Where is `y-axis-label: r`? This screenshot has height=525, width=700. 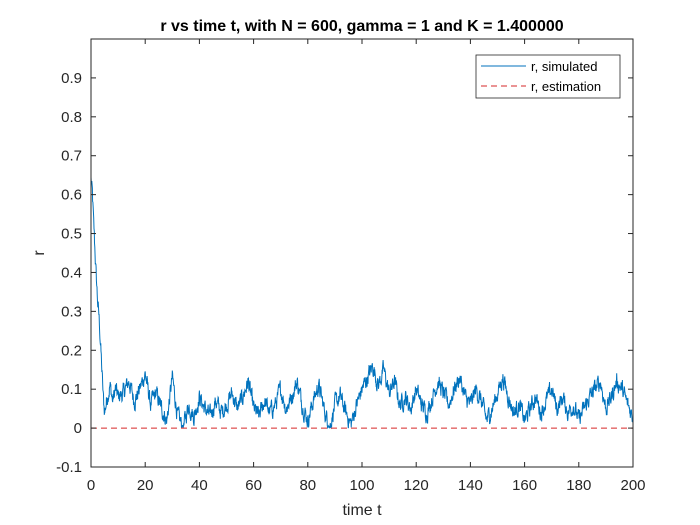
y-axis-label: r is located at coordinates (39, 253).